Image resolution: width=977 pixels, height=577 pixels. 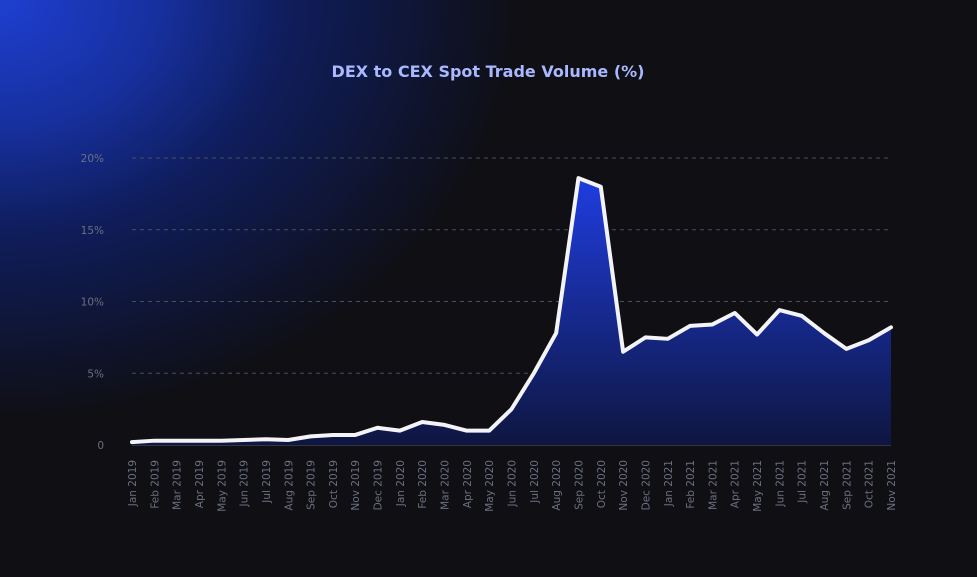 I want to click on x-tick-label: Jan 2019, so click(x=133, y=483).